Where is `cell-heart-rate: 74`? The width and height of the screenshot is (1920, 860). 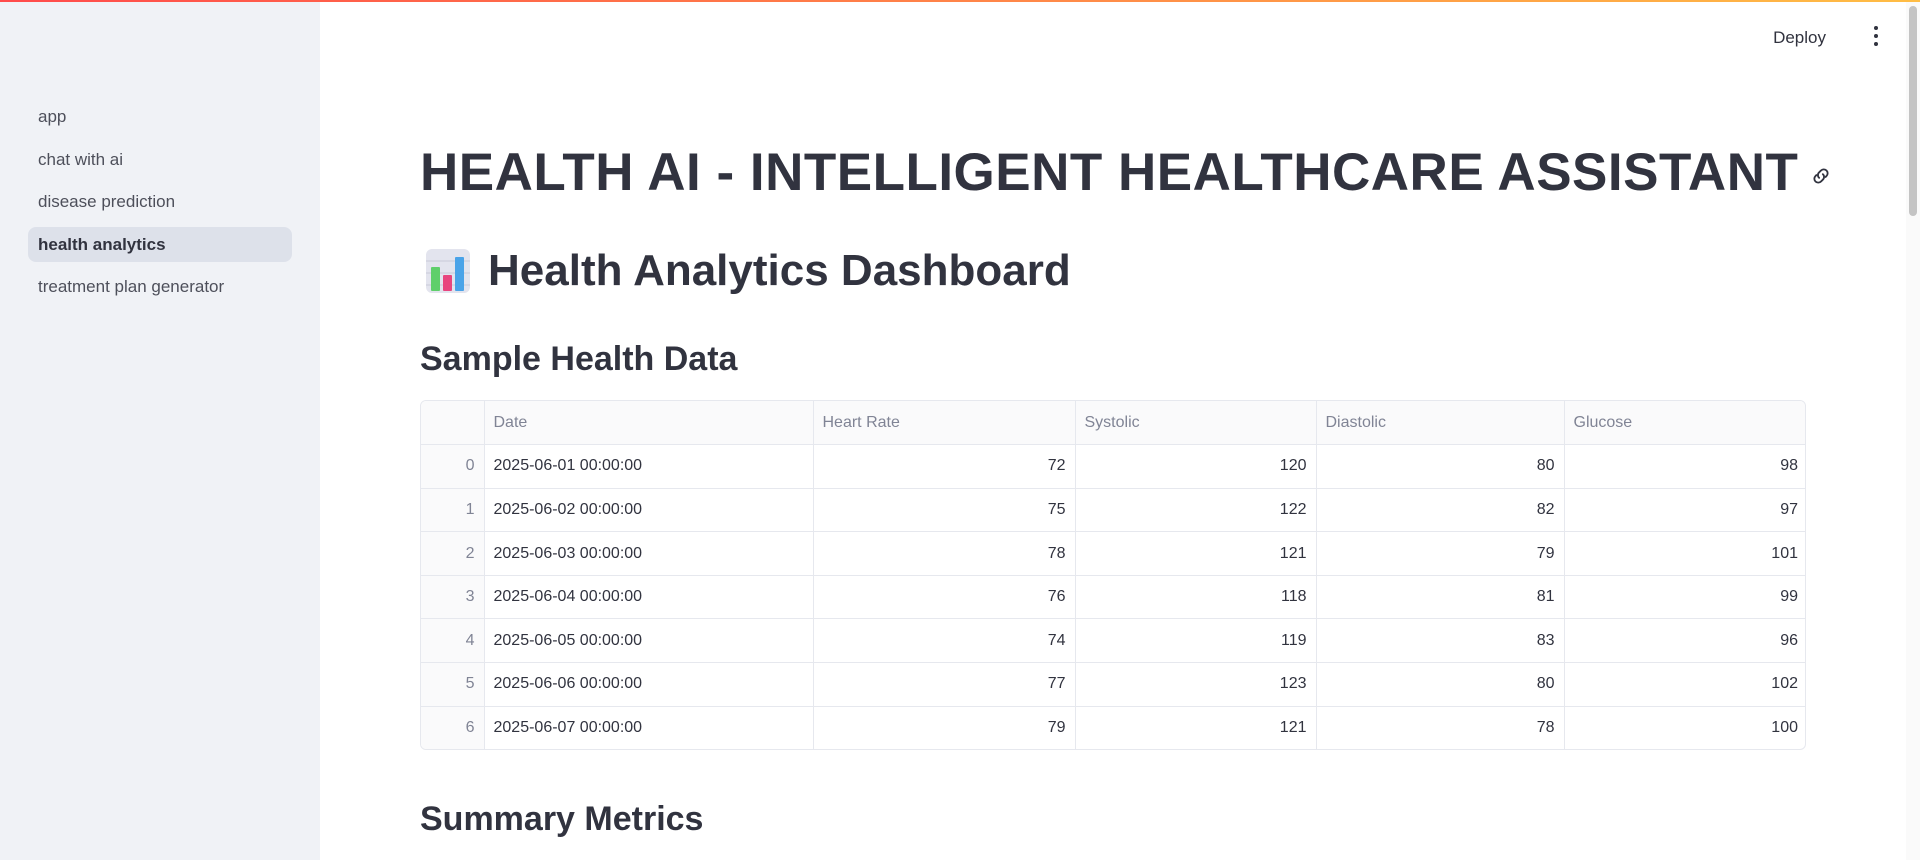 cell-heart-rate: 74 is located at coordinates (944, 641).